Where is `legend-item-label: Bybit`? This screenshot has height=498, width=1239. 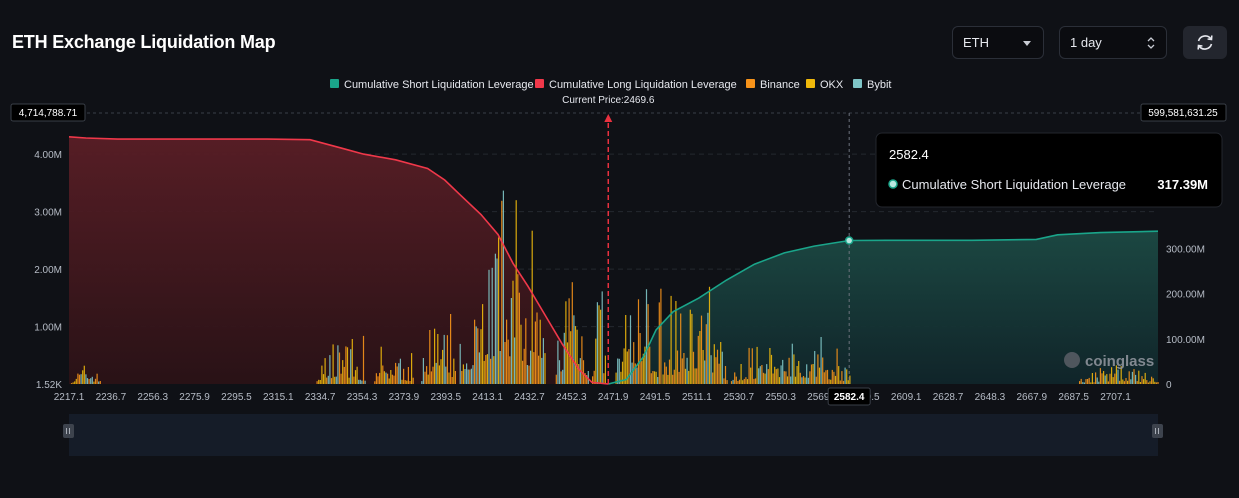 legend-item-label: Bybit is located at coordinates (879, 85).